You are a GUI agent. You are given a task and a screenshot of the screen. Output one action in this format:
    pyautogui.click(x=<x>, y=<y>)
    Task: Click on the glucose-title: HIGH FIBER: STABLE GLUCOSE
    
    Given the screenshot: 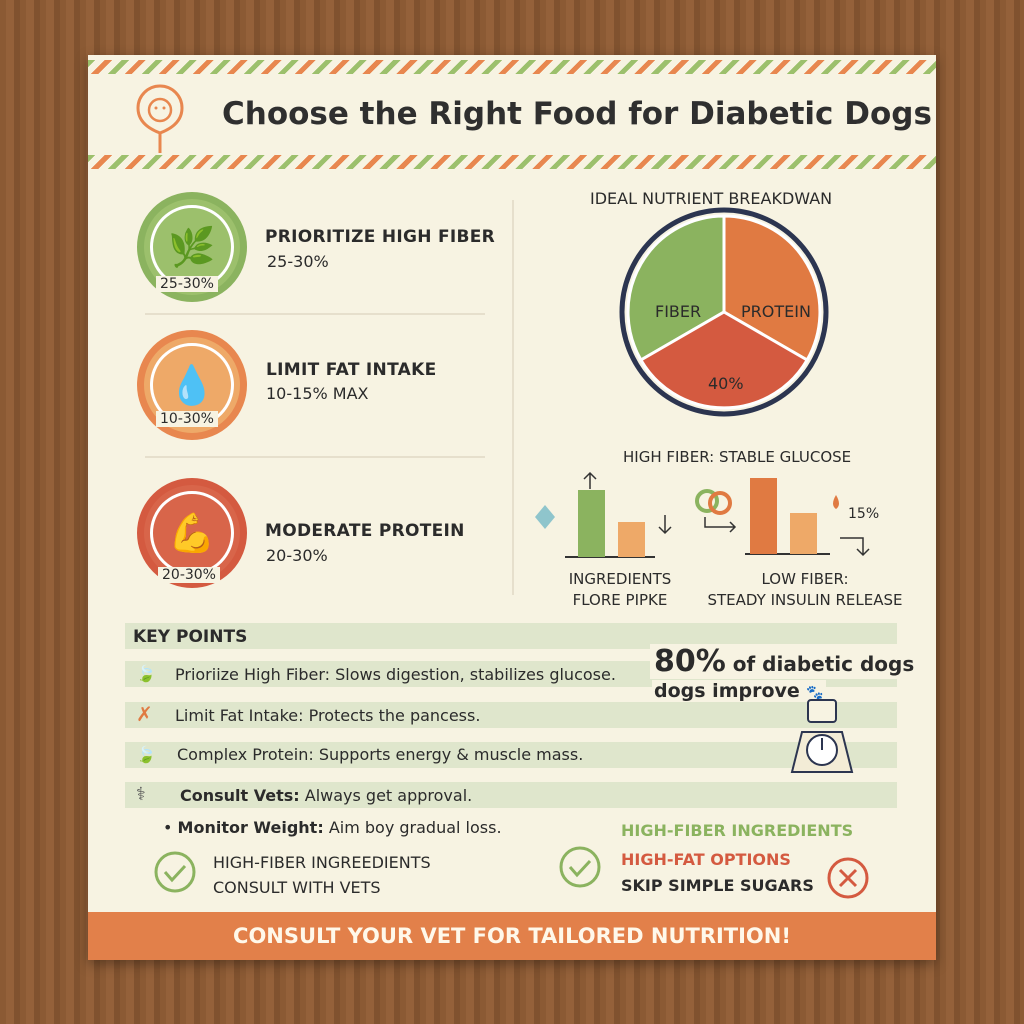 What is the action you would take?
    pyautogui.click(x=737, y=457)
    